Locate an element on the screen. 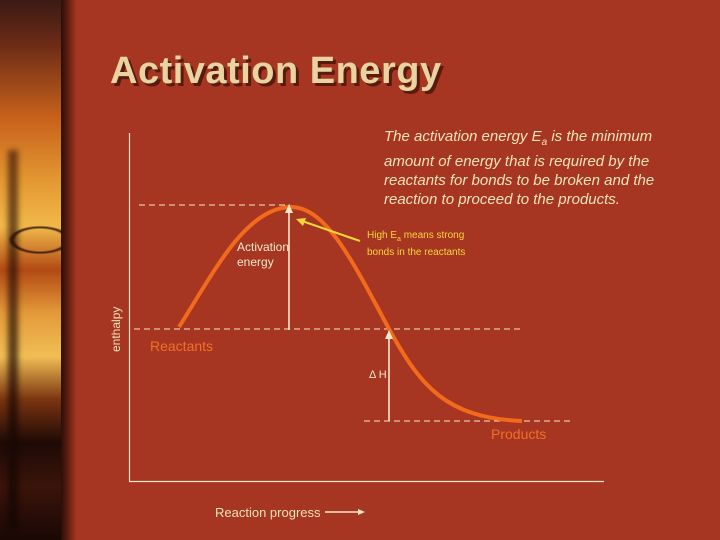 This screenshot has width=720, height=540. decorative-beaker-image is located at coordinates (30, 270).